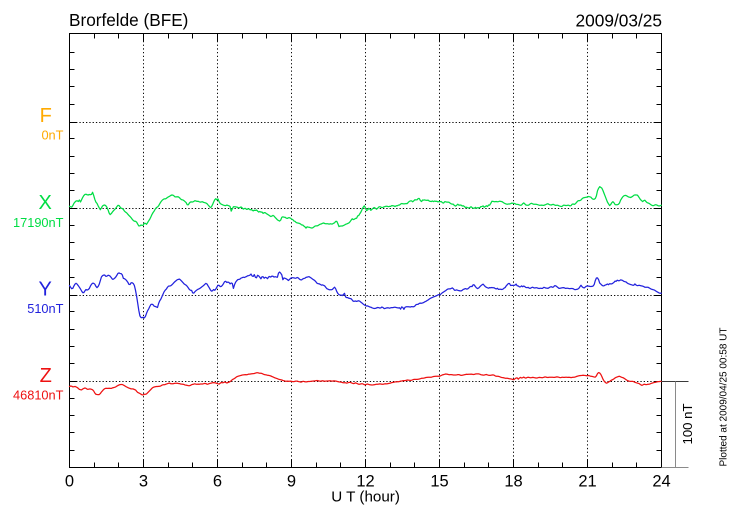  I want to click on svg-text: 15, so click(439, 482).